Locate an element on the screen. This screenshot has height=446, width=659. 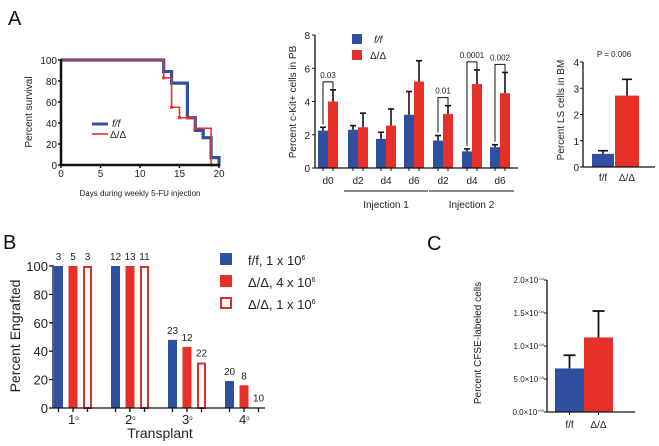
y-tick-label: 60 is located at coordinates (41, 323).